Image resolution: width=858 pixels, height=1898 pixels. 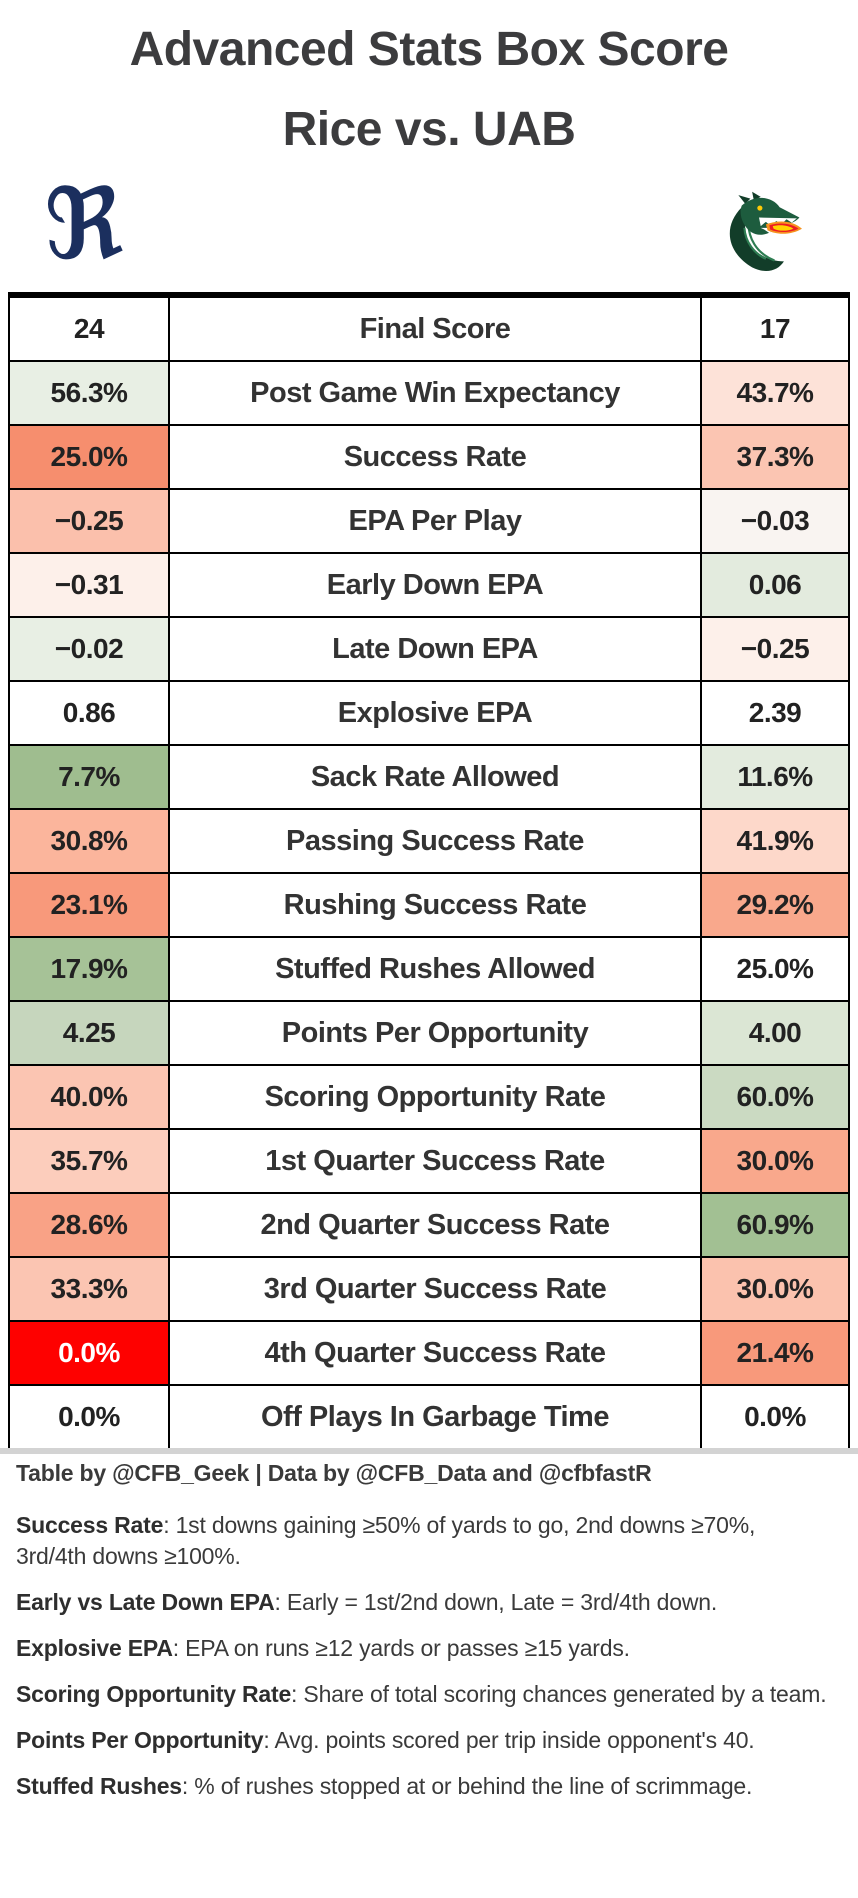 What do you see at coordinates (90, 969) in the screenshot?
I see `rice-value-cell: 17.9%` at bounding box center [90, 969].